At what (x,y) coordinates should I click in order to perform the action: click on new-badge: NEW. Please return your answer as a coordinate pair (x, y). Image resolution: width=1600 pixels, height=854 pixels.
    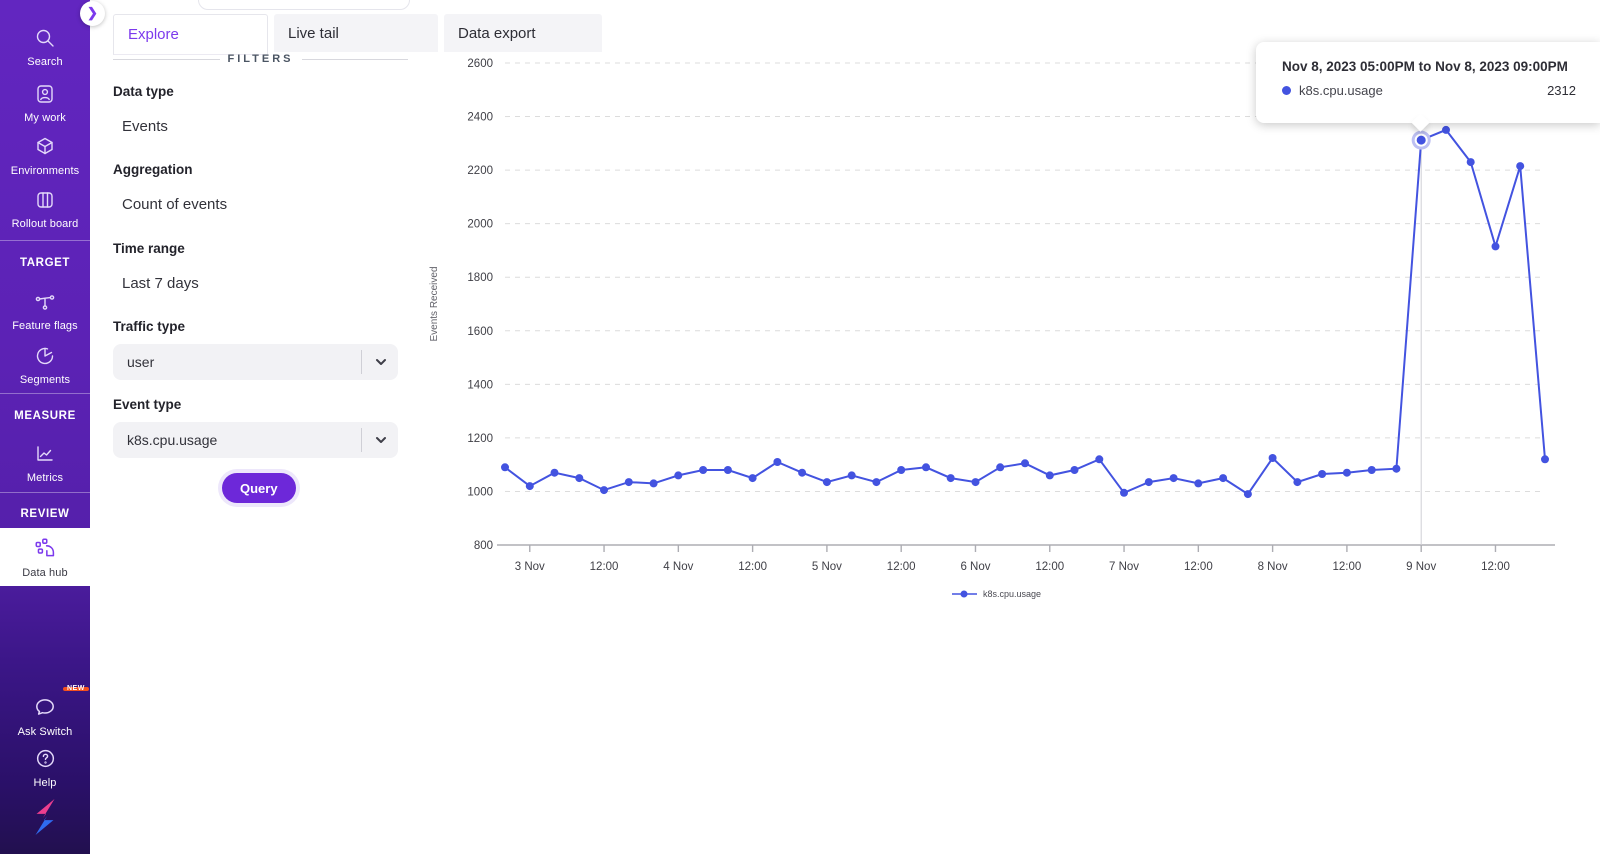
    Looking at the image, I should click on (76, 688).